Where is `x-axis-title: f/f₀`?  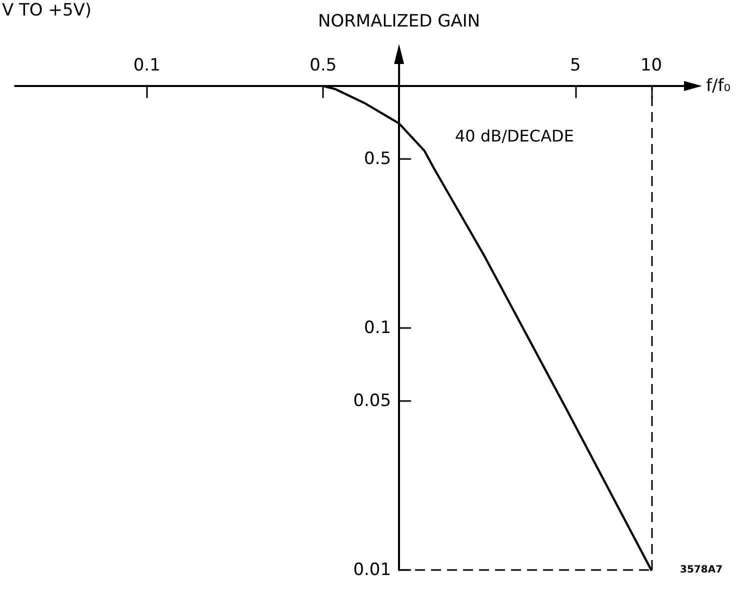
x-axis-title: f/f₀ is located at coordinates (718, 86).